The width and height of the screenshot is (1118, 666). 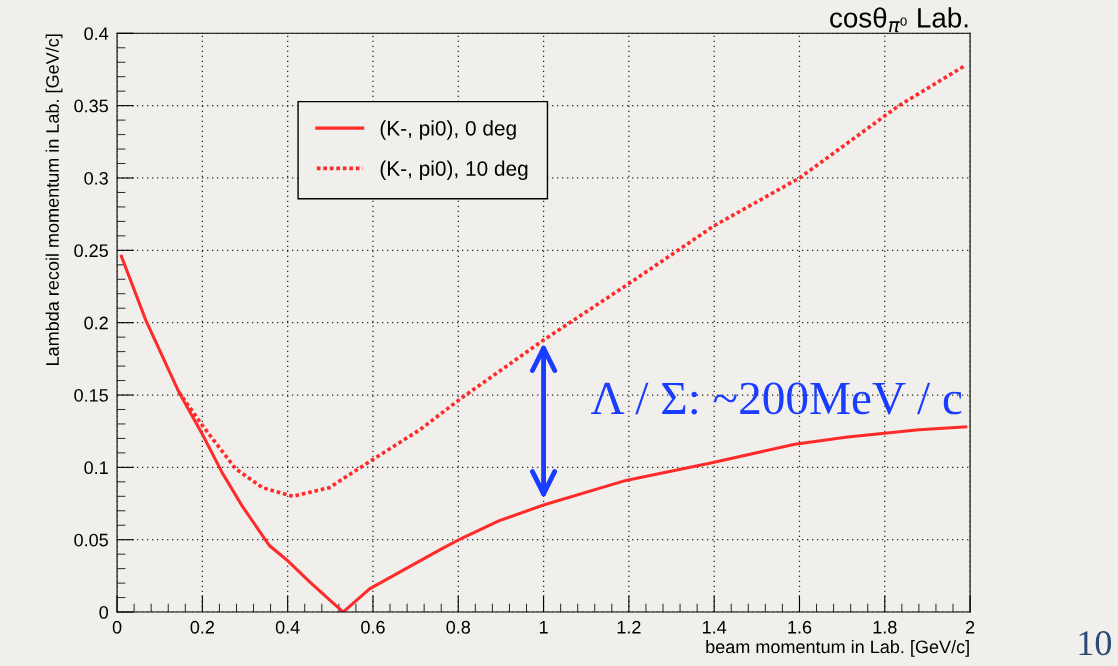 What do you see at coordinates (287, 627) in the screenshot?
I see `x-tick-label: 0.4` at bounding box center [287, 627].